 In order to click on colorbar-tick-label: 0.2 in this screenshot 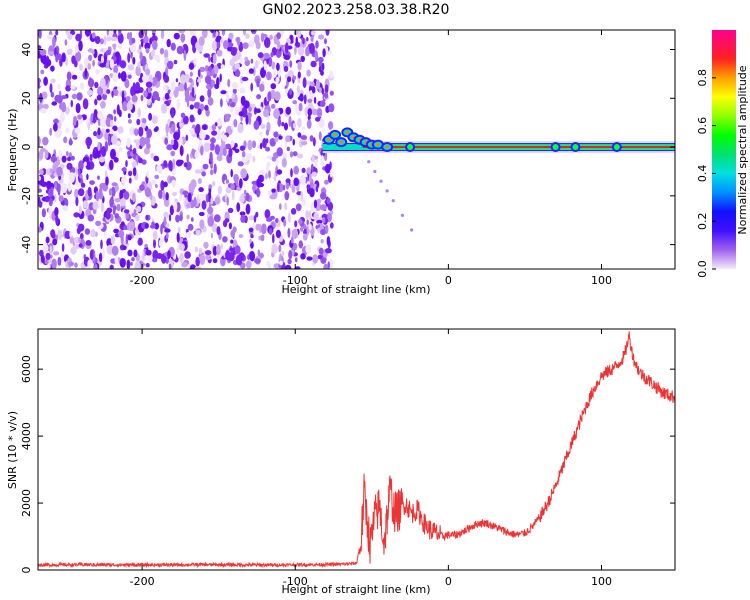, I will do `click(702, 221)`.